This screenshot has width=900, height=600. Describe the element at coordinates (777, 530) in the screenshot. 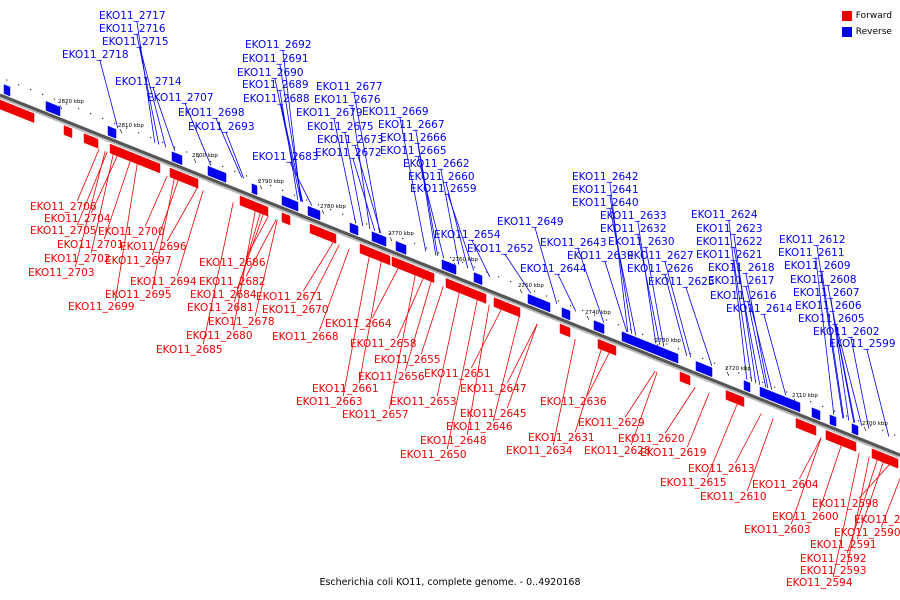

I see `forward-gene-label: EKO11_2603` at that location.